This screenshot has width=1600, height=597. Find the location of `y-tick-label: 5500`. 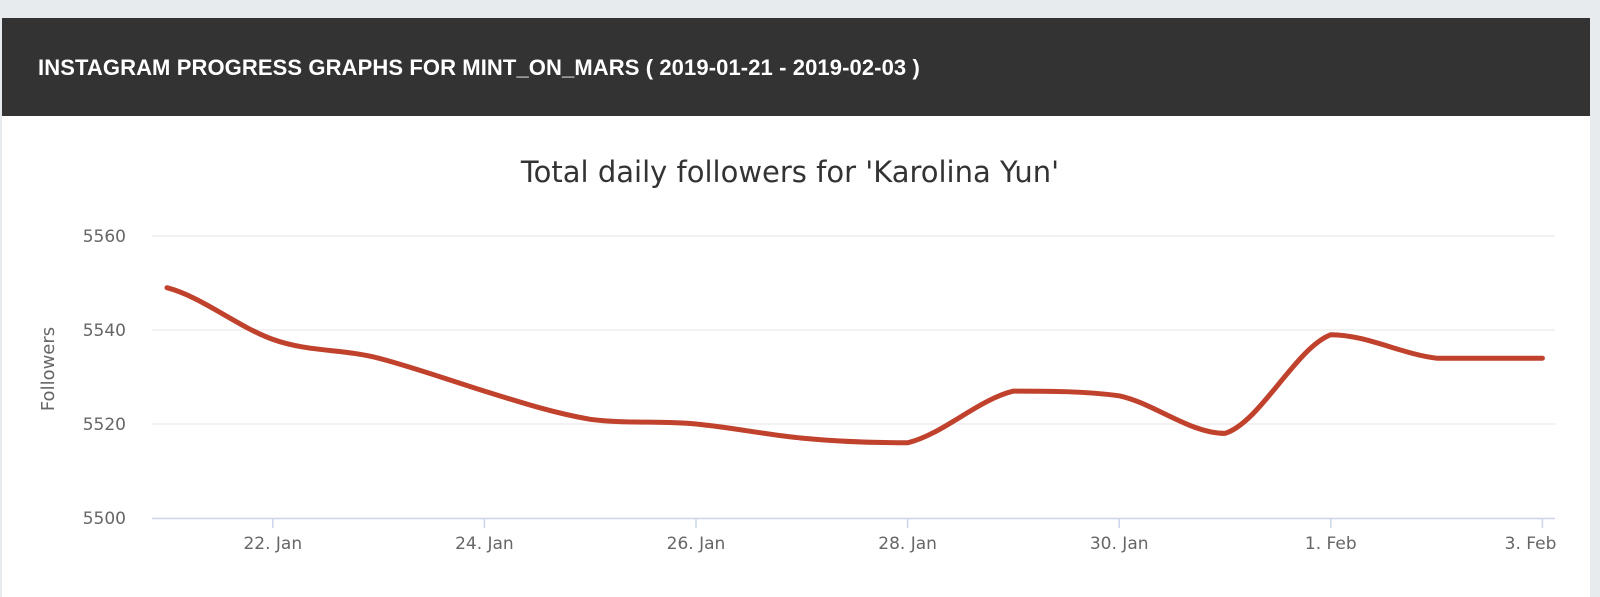

y-tick-label: 5500 is located at coordinates (104, 519).